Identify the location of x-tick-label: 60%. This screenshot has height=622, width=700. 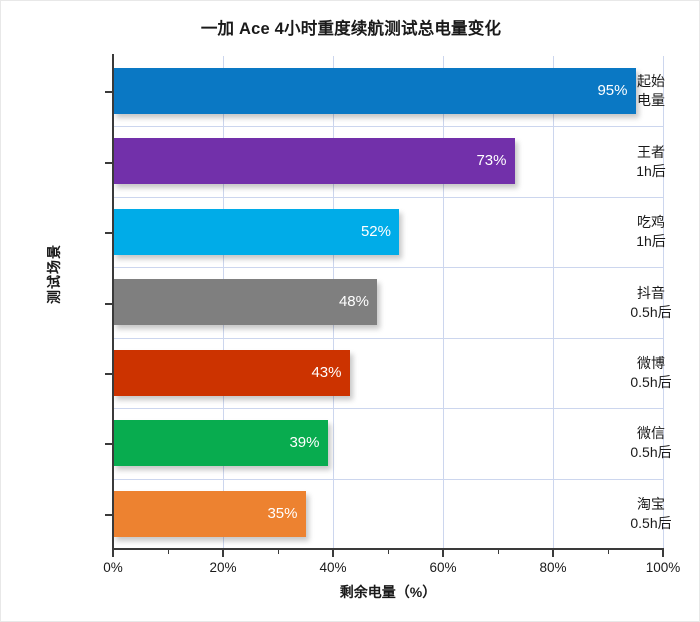
(443, 567).